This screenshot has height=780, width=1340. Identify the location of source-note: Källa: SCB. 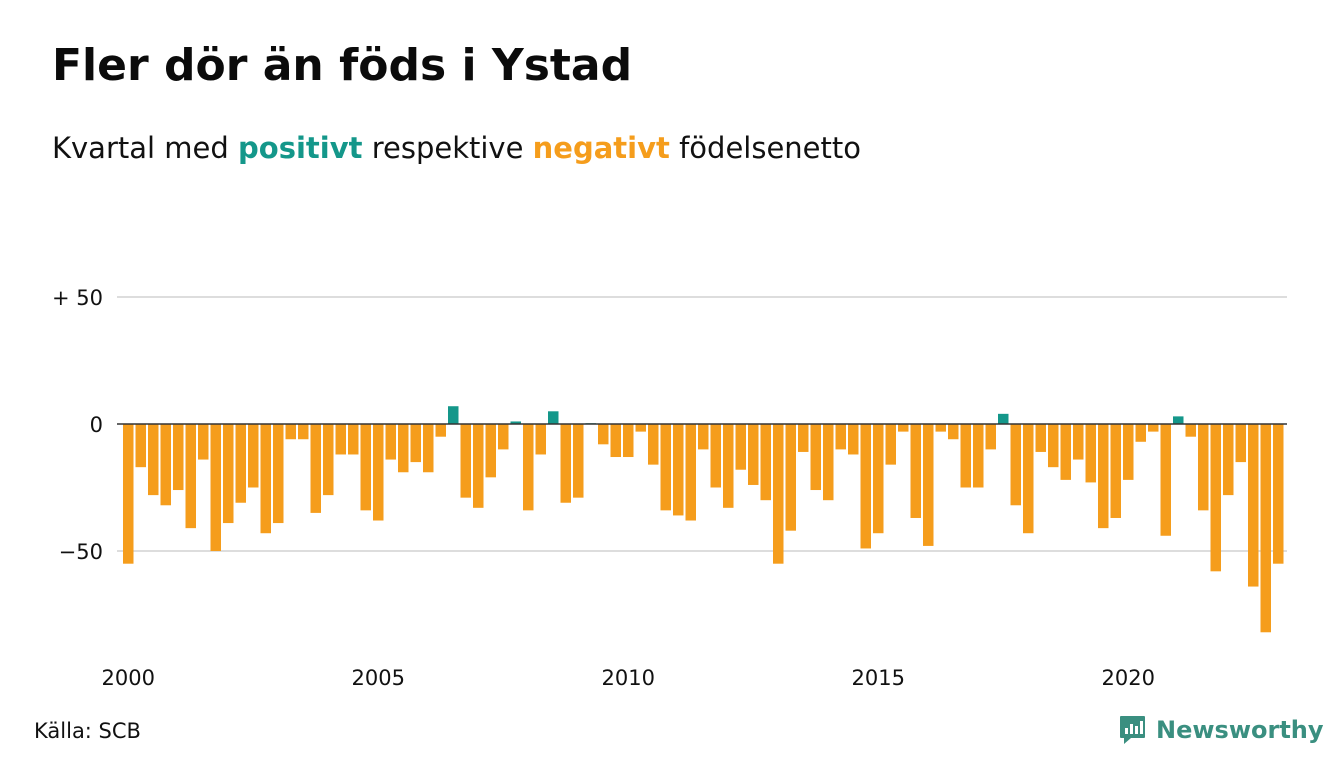
(87, 731).